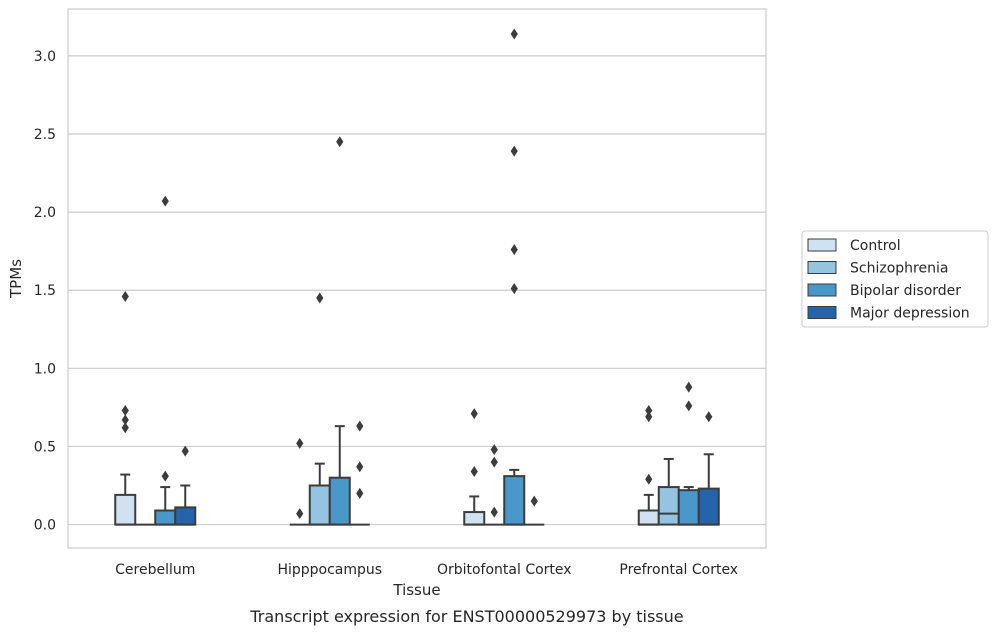 The height and width of the screenshot is (638, 997). What do you see at coordinates (905, 291) in the screenshot?
I see `legend-label: Bipolar disorder` at bounding box center [905, 291].